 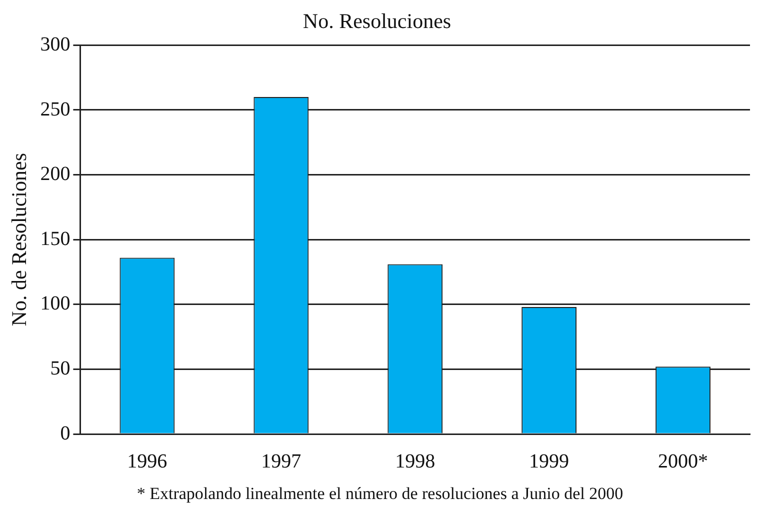 What do you see at coordinates (683, 461) in the screenshot?
I see `x-tick-label: 2000*` at bounding box center [683, 461].